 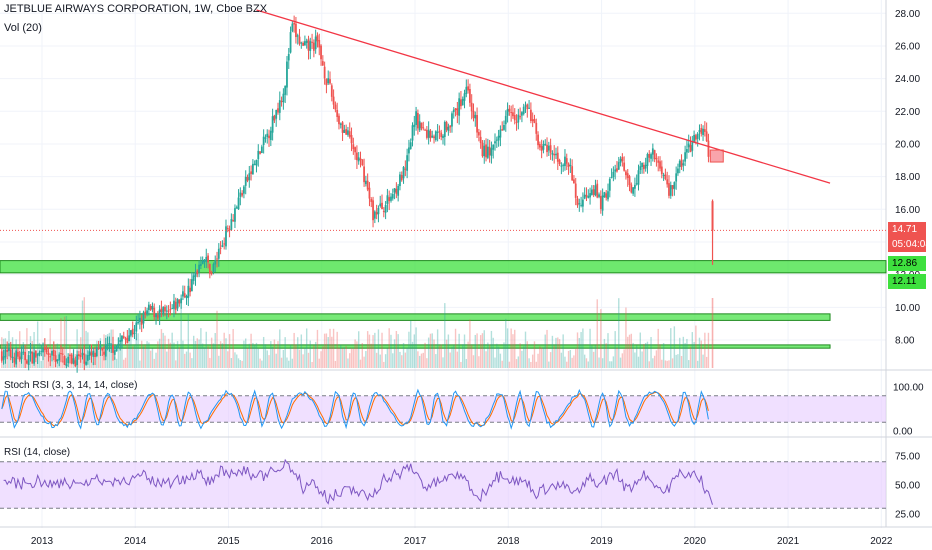 What do you see at coordinates (443, 267) in the screenshot?
I see `support-zone` at bounding box center [443, 267].